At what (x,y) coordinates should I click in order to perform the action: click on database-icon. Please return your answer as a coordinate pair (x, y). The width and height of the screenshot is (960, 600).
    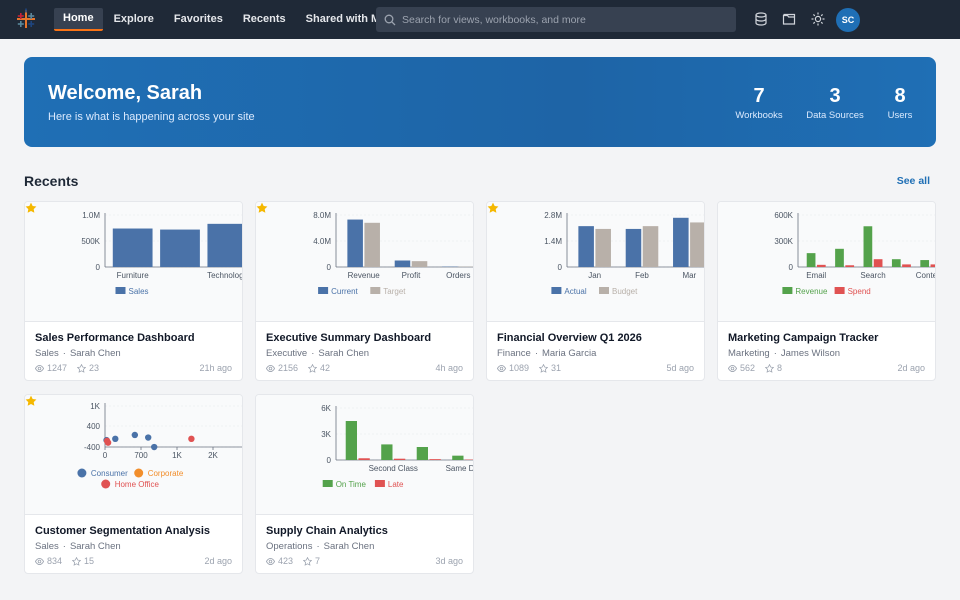
    Looking at the image, I should click on (761, 19).